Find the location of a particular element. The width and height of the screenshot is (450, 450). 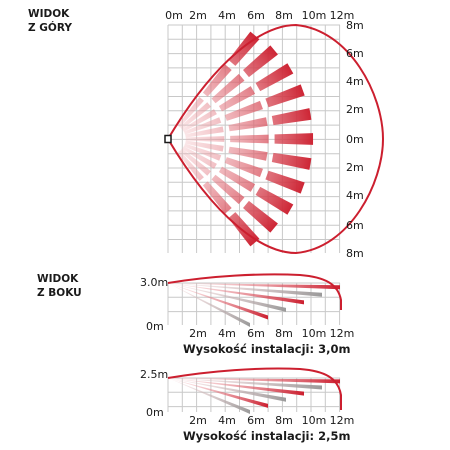

top-view-beams is located at coordinates (245, 139).